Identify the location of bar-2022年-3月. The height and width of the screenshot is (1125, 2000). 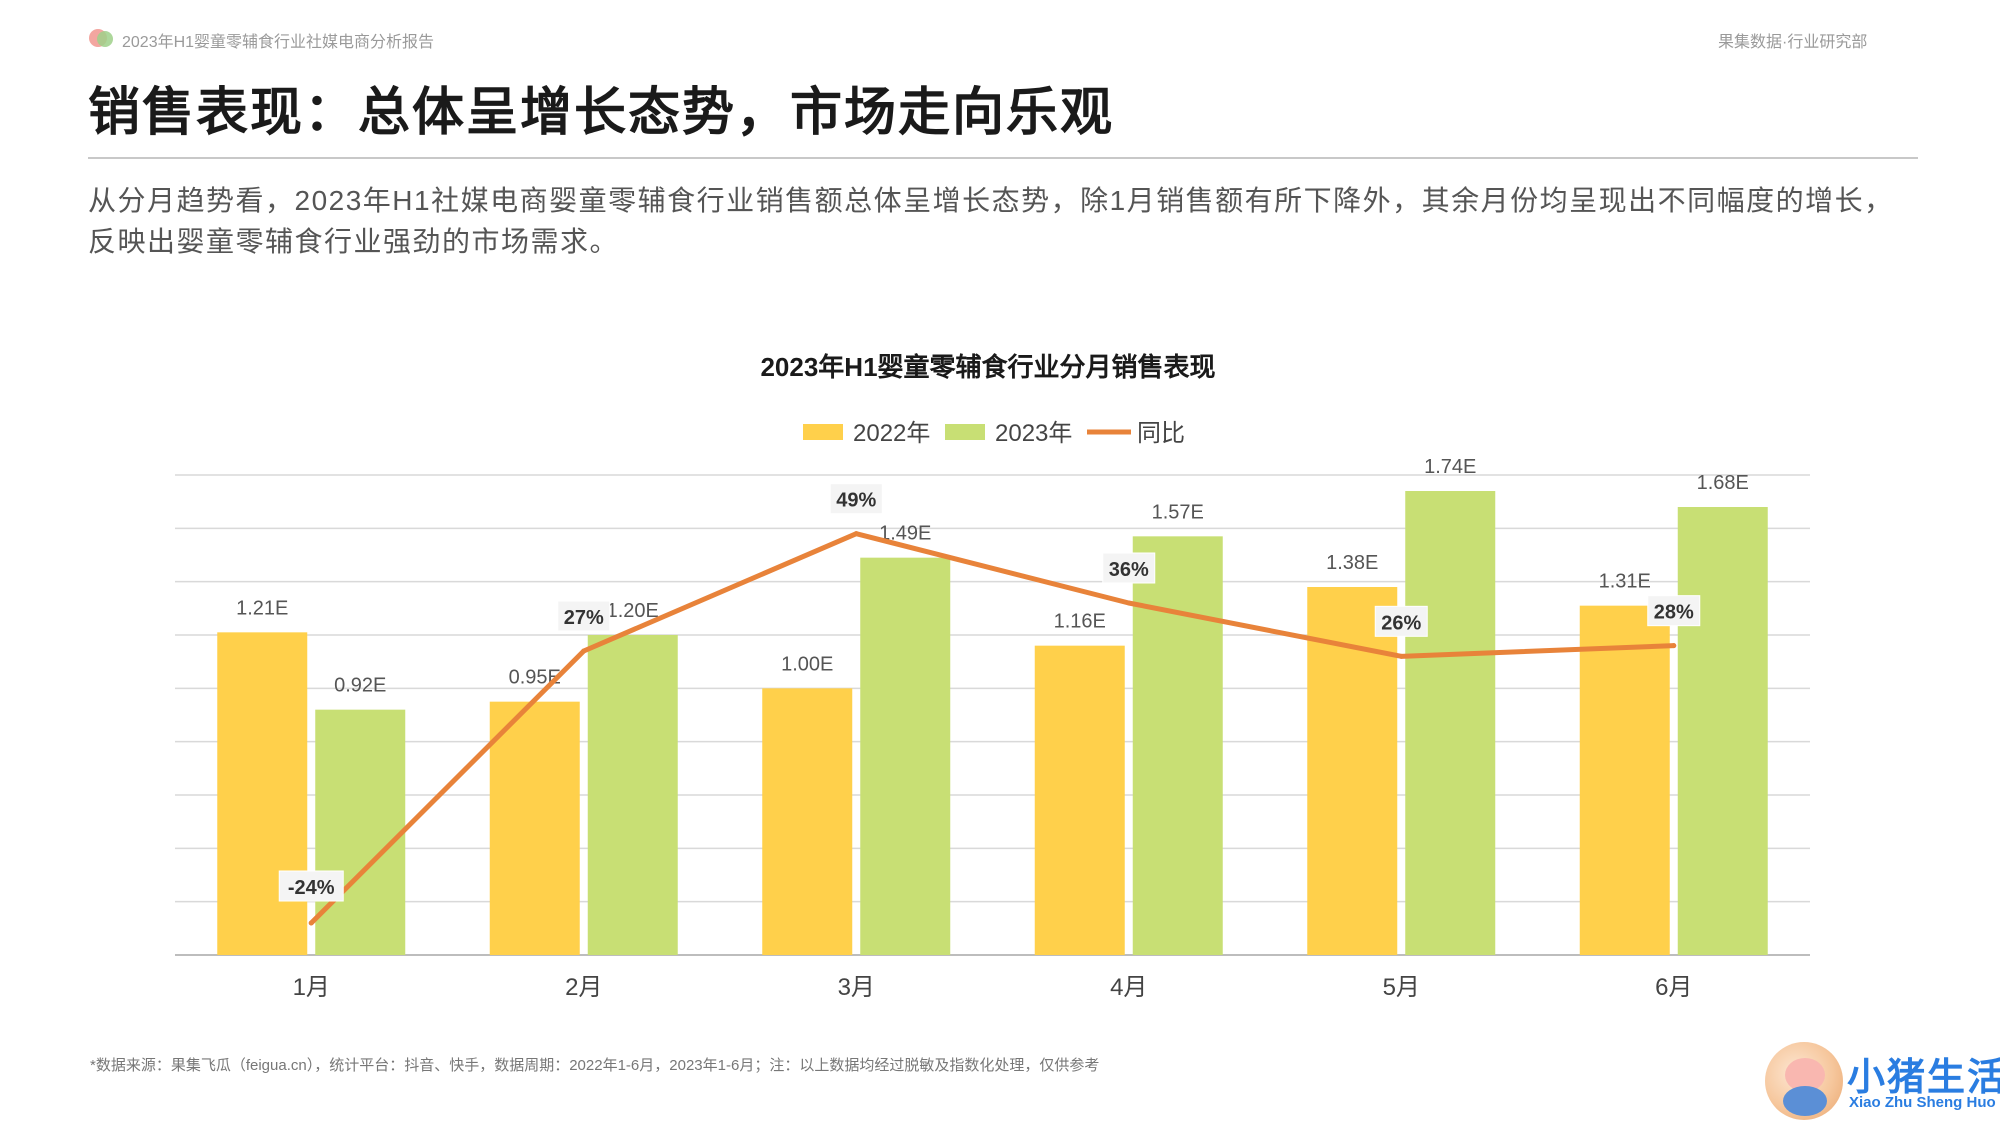
(807, 821).